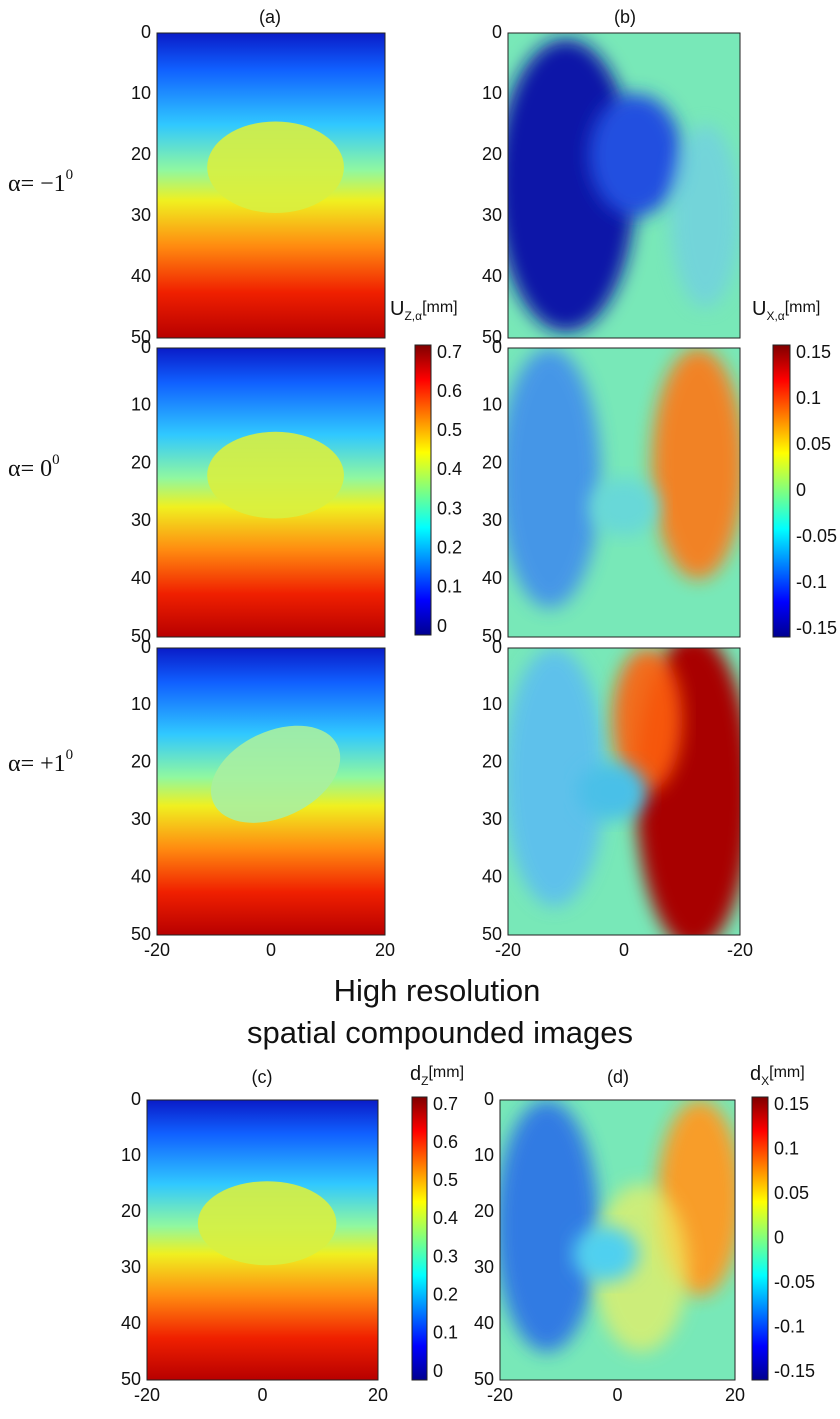 The height and width of the screenshot is (1419, 840). What do you see at coordinates (445, 1104) in the screenshot?
I see `colorbar-tick-label: 0.7` at bounding box center [445, 1104].